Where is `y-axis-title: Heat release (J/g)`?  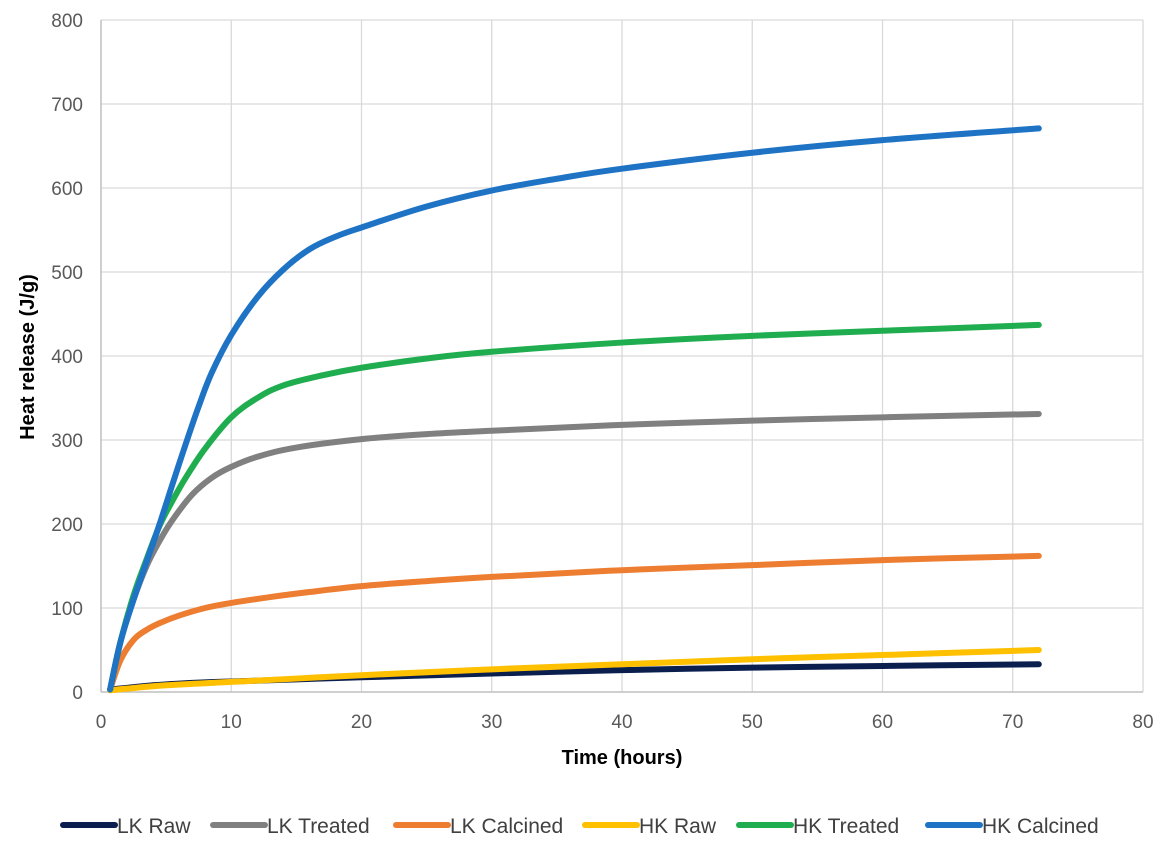
y-axis-title: Heat release (J/g) is located at coordinates (28, 357).